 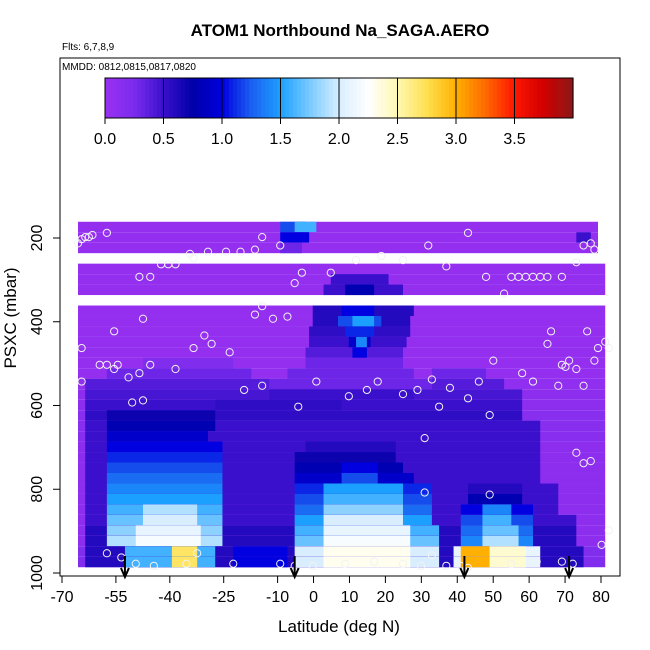 I want to click on y-axis-label: PSXC (mbar), so click(x=10, y=317).